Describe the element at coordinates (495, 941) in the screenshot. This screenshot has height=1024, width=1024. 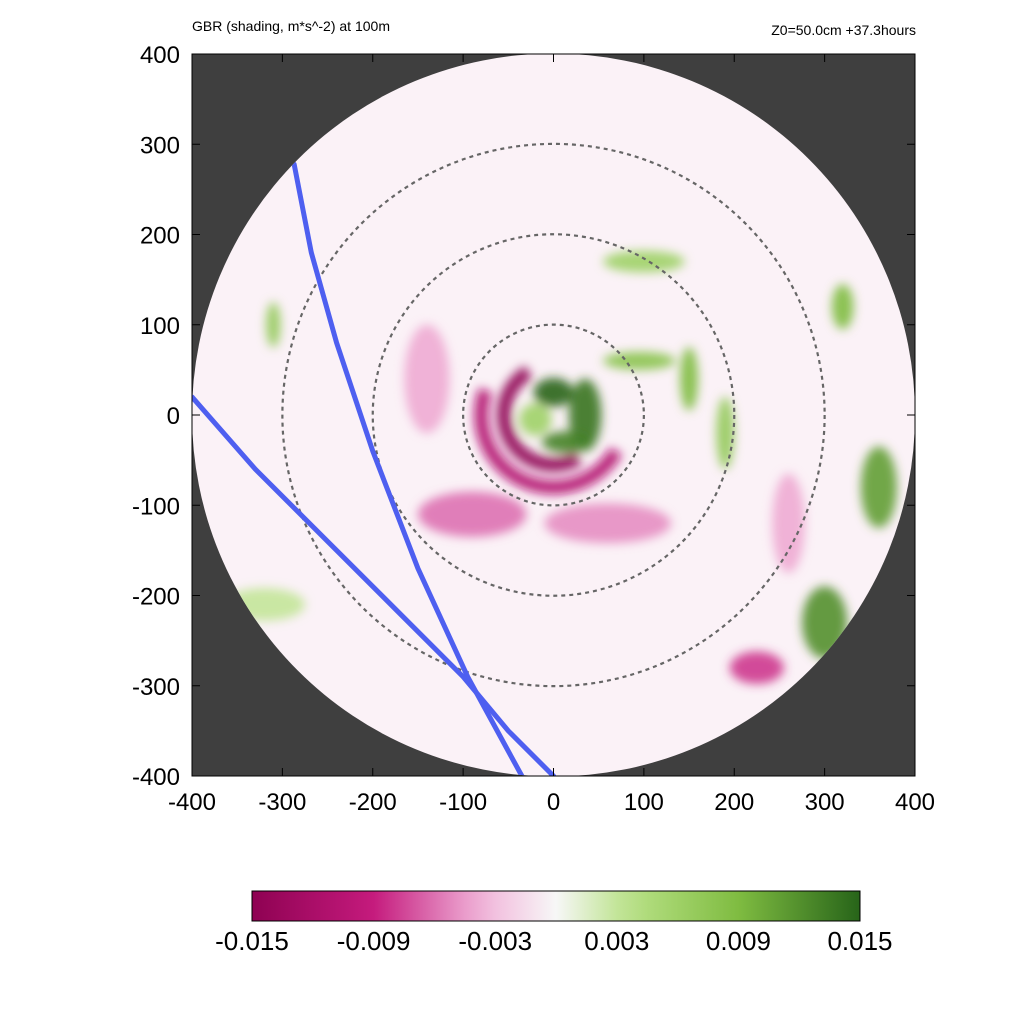
I see `colorbar-tick-label: -0.003` at that location.